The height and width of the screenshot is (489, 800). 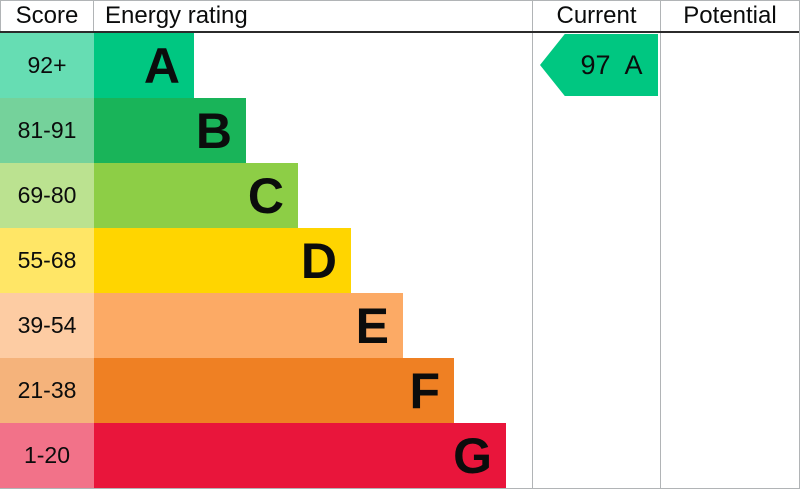 I want to click on header-potential: Potential, so click(x=730, y=15).